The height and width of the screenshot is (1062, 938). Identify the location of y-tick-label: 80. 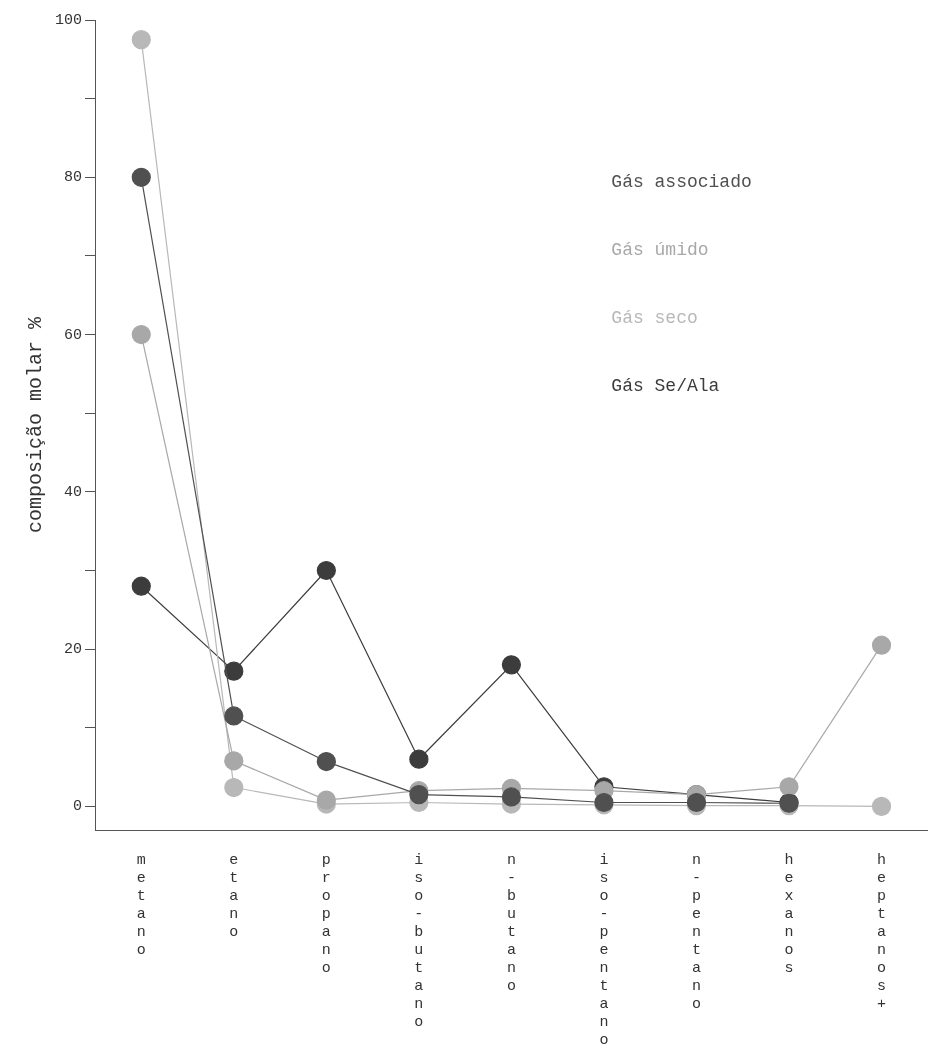
(72, 178).